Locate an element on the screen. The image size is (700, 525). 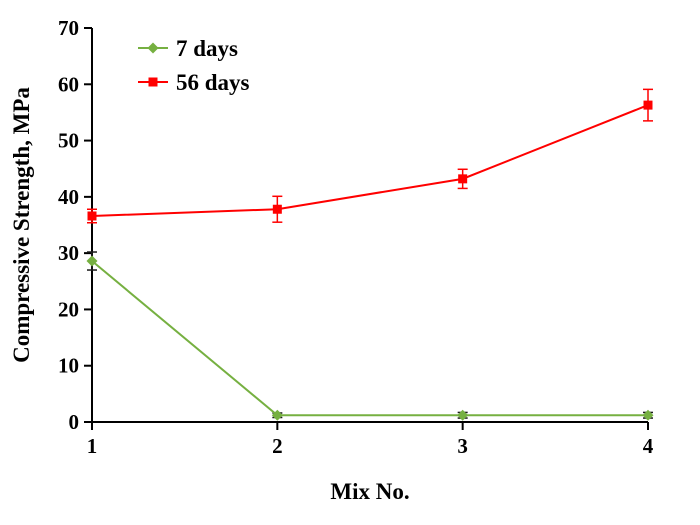
y-tick-label: 70 is located at coordinates (68, 28).